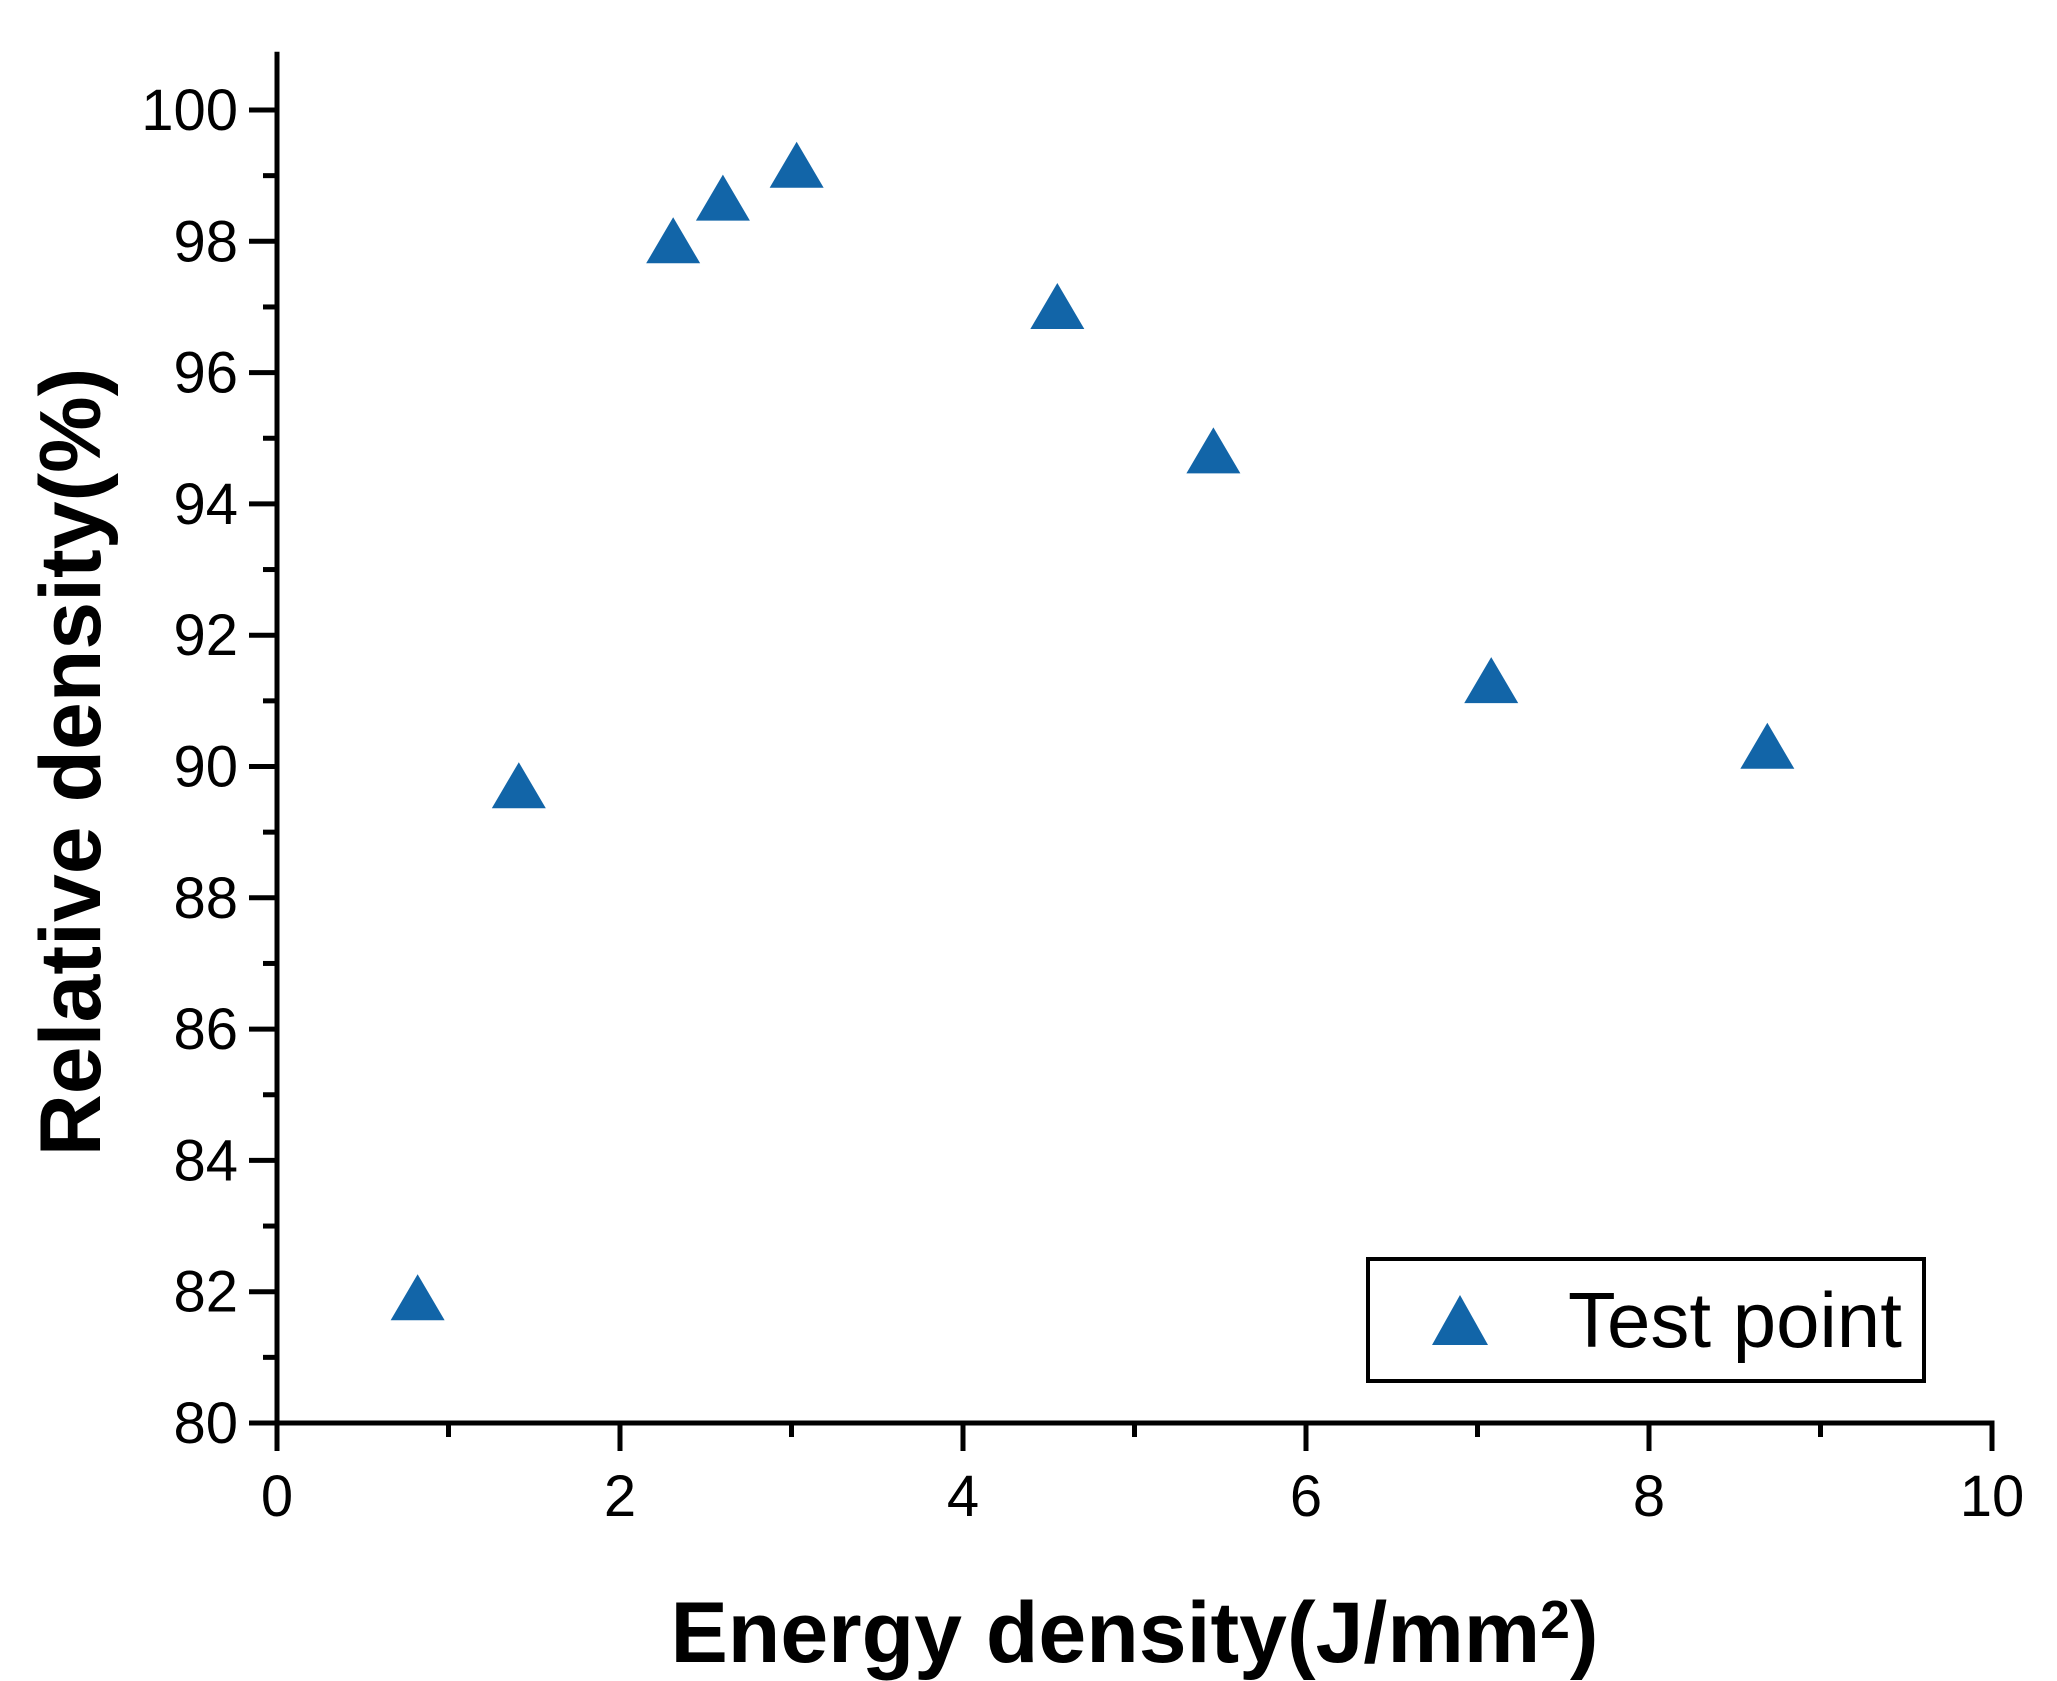 This screenshot has height=1681, width=2057. I want to click on legend-label: Test point, so click(1735, 1319).